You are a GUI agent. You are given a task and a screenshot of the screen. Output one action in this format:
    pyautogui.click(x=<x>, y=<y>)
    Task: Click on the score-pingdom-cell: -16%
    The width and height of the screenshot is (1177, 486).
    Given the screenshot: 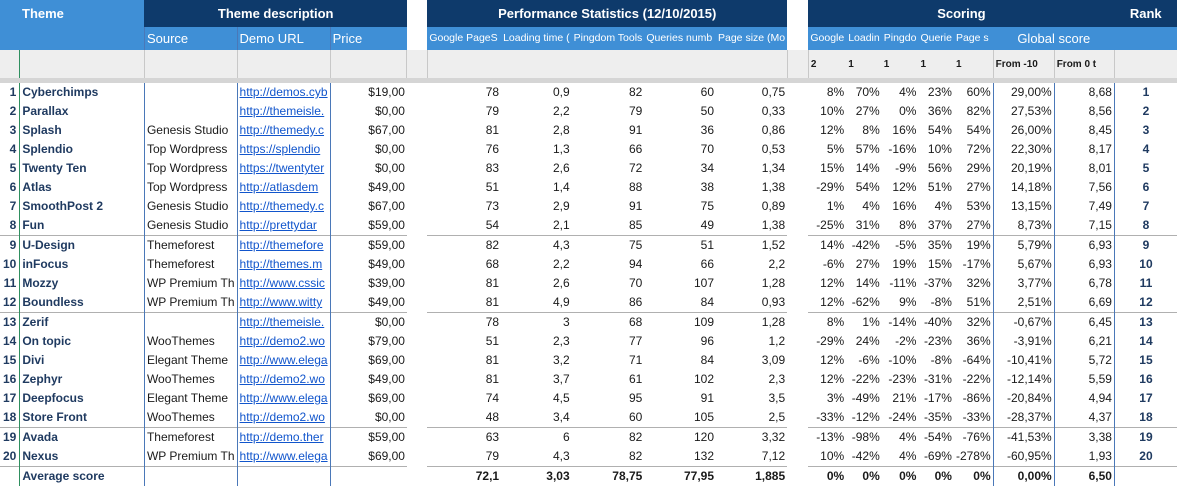 What is the action you would take?
    pyautogui.click(x=900, y=149)
    